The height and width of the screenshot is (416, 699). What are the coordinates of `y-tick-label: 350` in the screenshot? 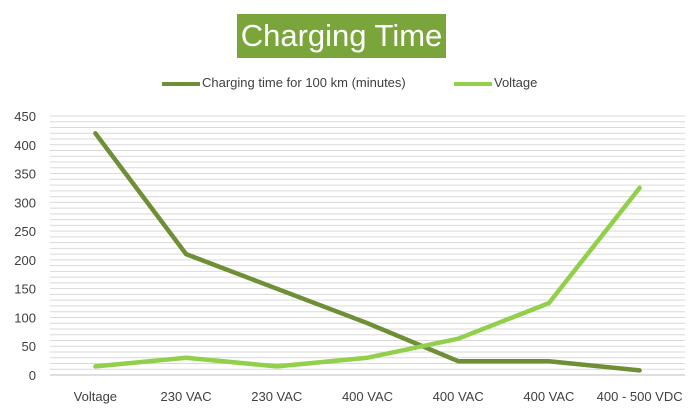 It's located at (25, 174).